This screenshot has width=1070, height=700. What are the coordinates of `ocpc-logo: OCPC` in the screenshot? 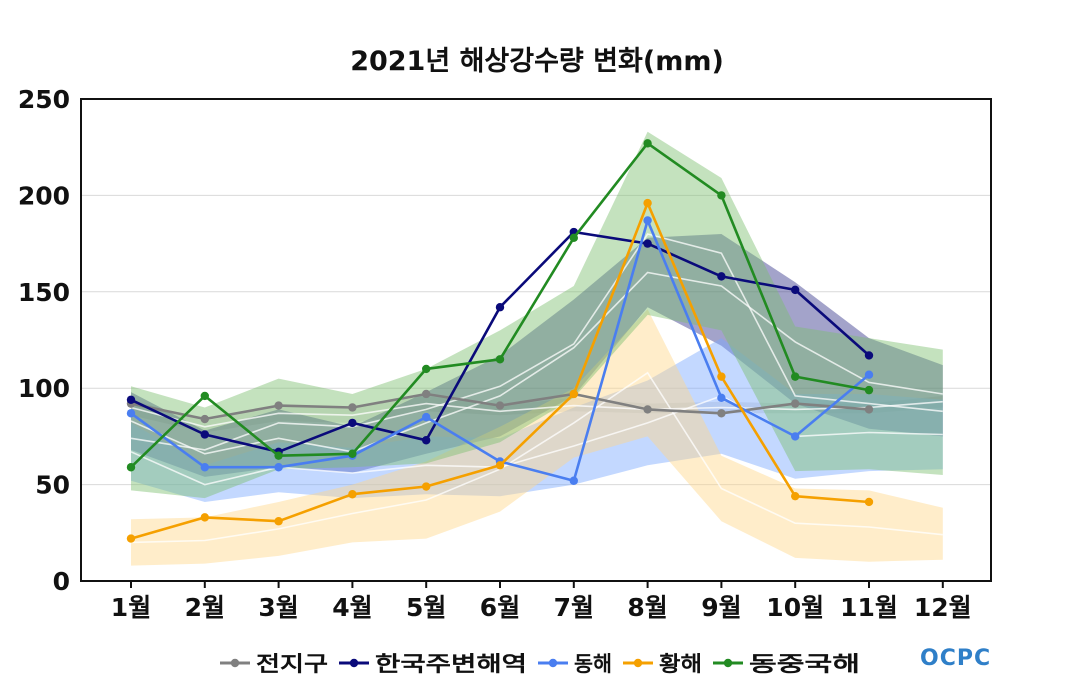 It's located at (955, 658).